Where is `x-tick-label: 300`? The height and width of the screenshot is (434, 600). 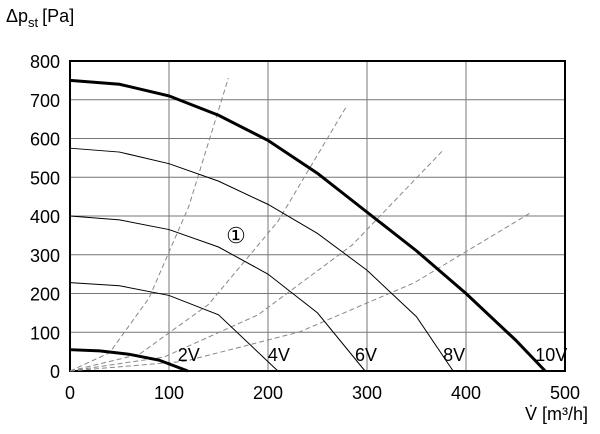
x-tick-label: 300 is located at coordinates (367, 393).